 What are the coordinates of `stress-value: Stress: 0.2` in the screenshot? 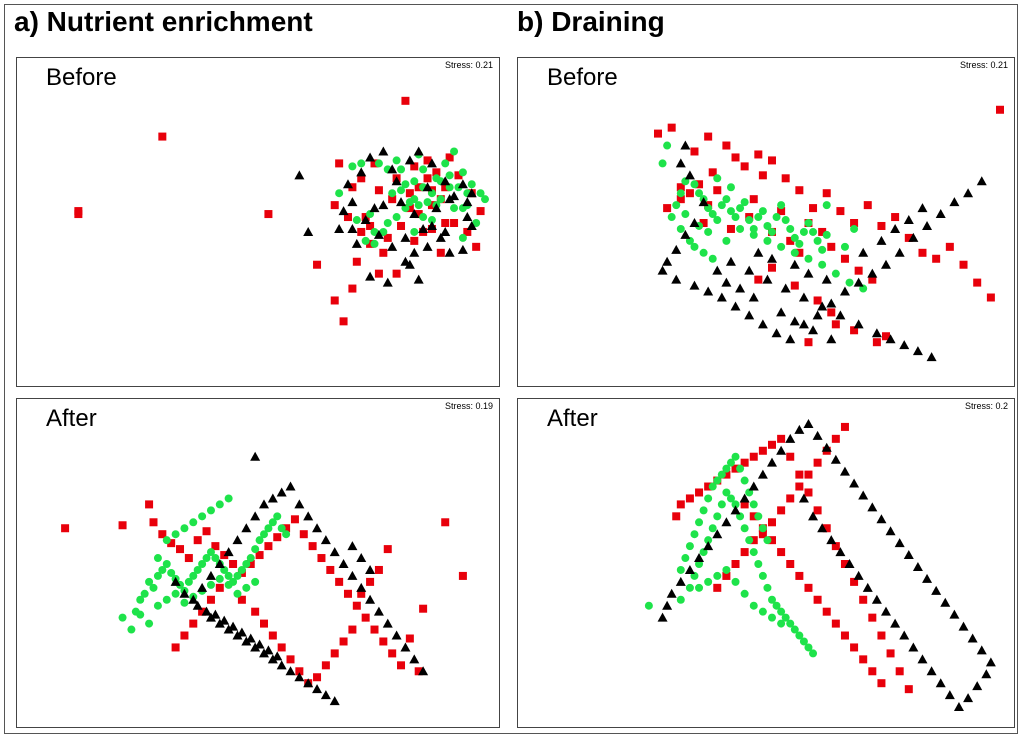 It's located at (986, 406).